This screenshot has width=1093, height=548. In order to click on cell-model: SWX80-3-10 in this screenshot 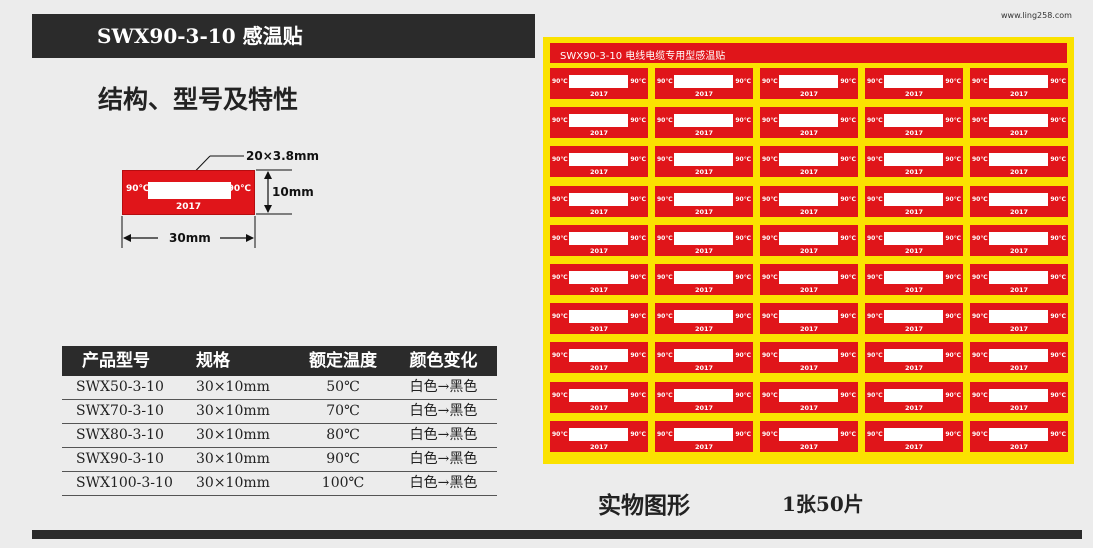, I will do `click(120, 435)`.